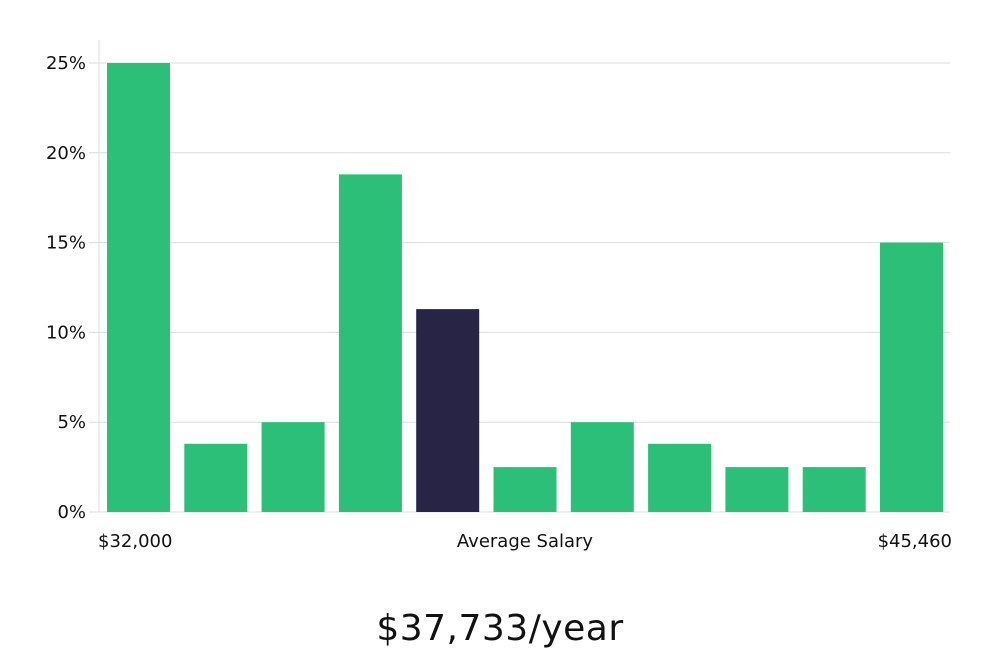  I want to click on x-axis-left-label: $32,000, so click(135, 541).